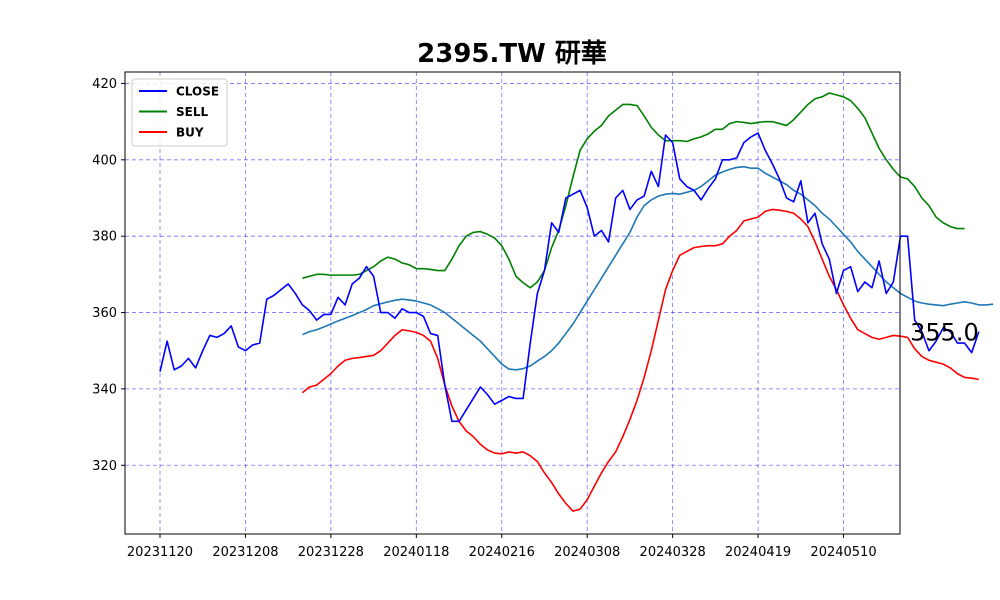  Describe the element at coordinates (104, 313) in the screenshot. I see `y-tick-label: 360` at that location.